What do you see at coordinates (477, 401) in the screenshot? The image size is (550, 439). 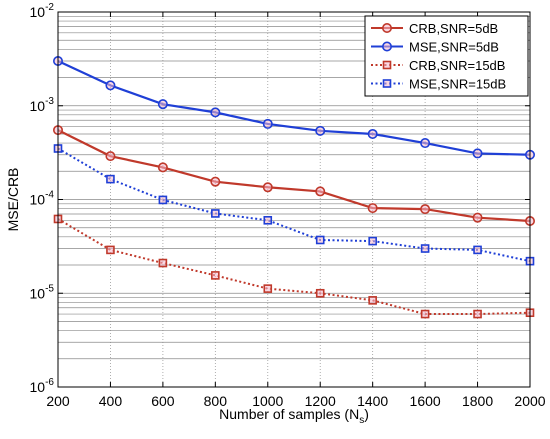 I see `x-tick-label: 1800` at bounding box center [477, 401].